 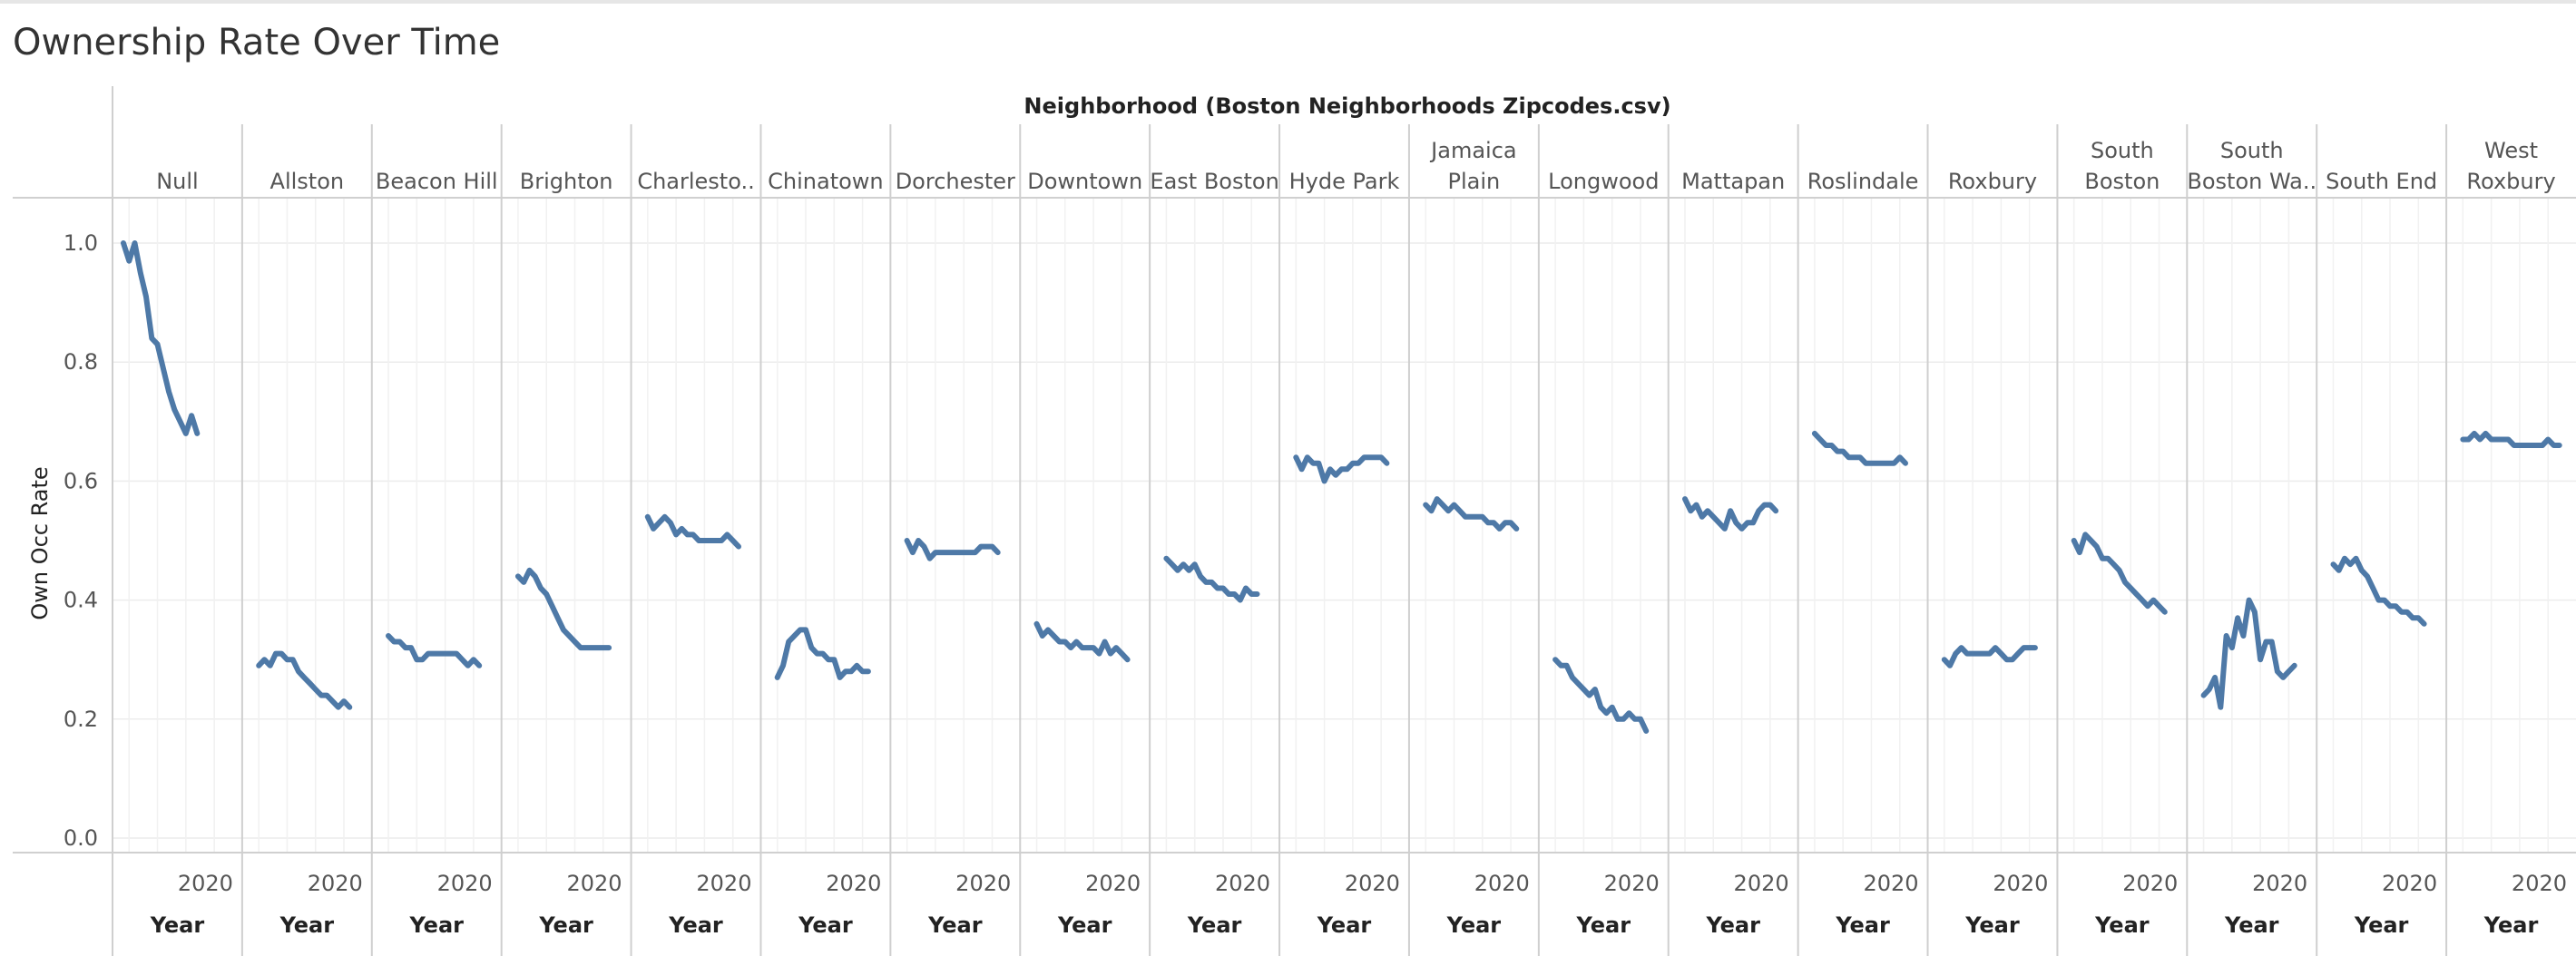 What do you see at coordinates (1471, 514) in the screenshot?
I see `series-line-jamaica-plain` at bounding box center [1471, 514].